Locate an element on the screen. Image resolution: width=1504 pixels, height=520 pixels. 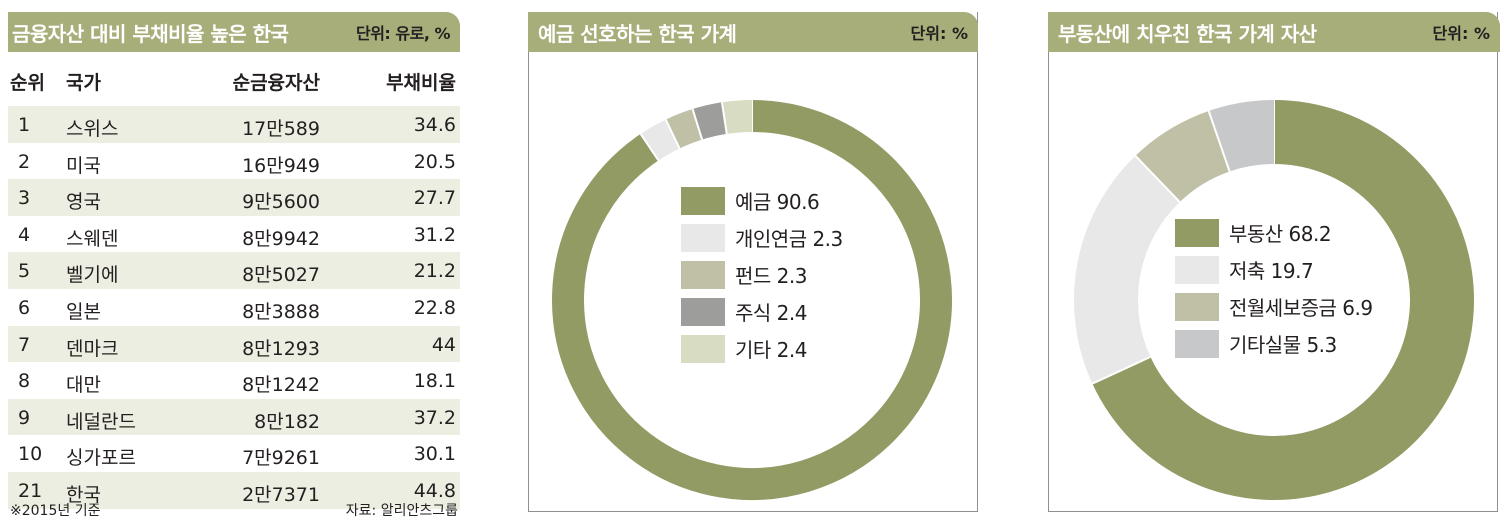
table-row: 3 영국 9만5600 27.7 is located at coordinates (234, 197).